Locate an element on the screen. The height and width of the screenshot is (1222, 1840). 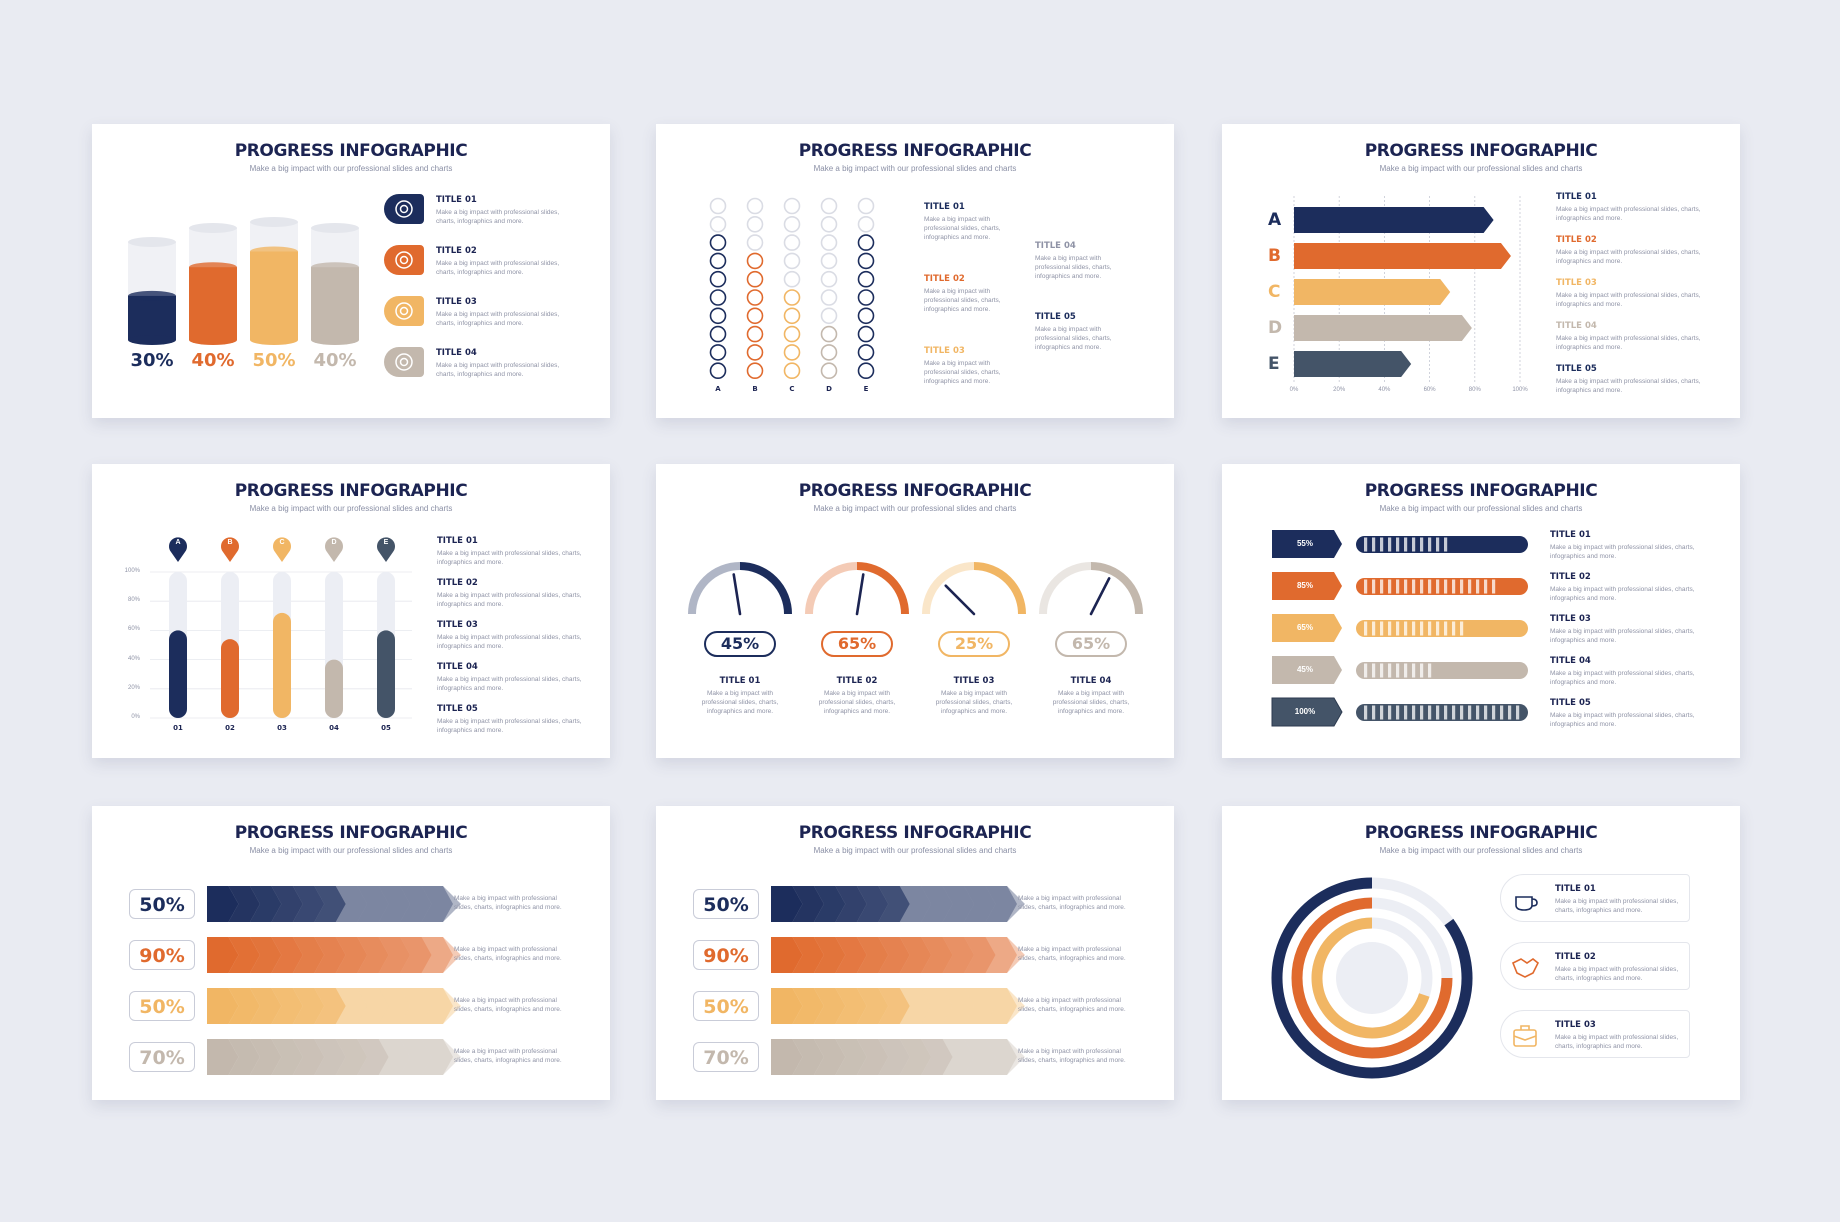
axis-tick: 20% is located at coordinates (1339, 390).